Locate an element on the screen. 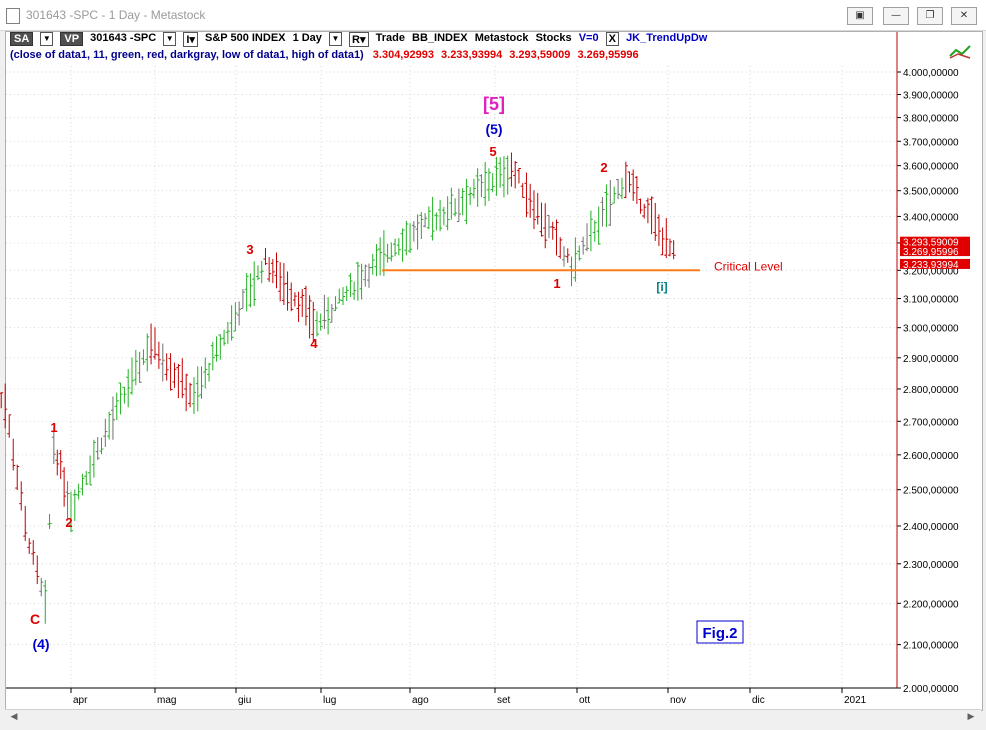 The width and height of the screenshot is (986, 730). wave-label: [i] is located at coordinates (661, 287).